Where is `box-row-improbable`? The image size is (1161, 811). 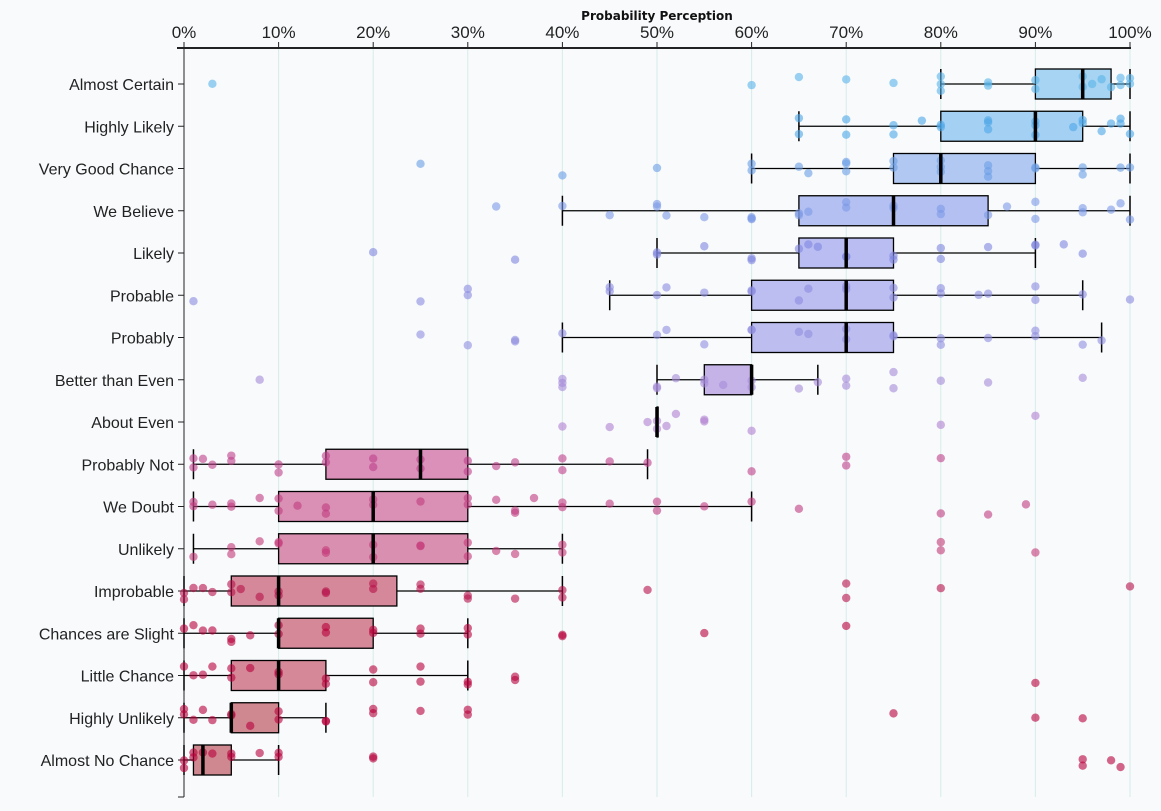 box-row-improbable is located at coordinates (657, 591).